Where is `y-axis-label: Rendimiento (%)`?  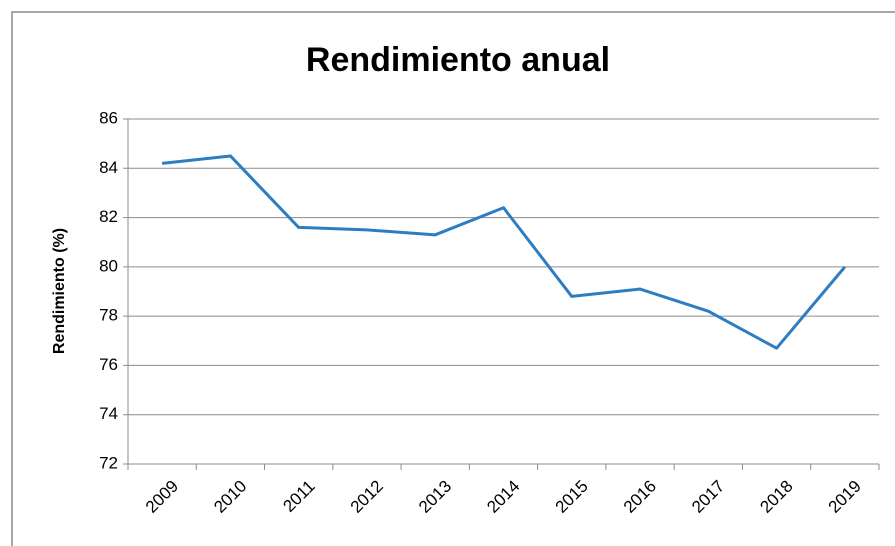
y-axis-label: Rendimiento (%) is located at coordinates (59, 291).